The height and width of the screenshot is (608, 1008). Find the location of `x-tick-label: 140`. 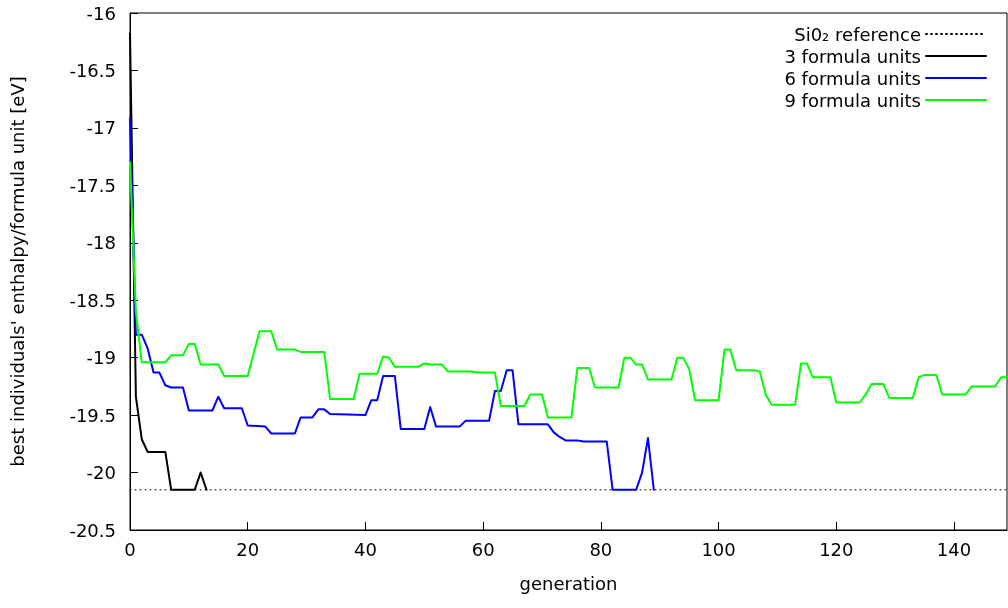

x-tick-label: 140 is located at coordinates (954, 549).